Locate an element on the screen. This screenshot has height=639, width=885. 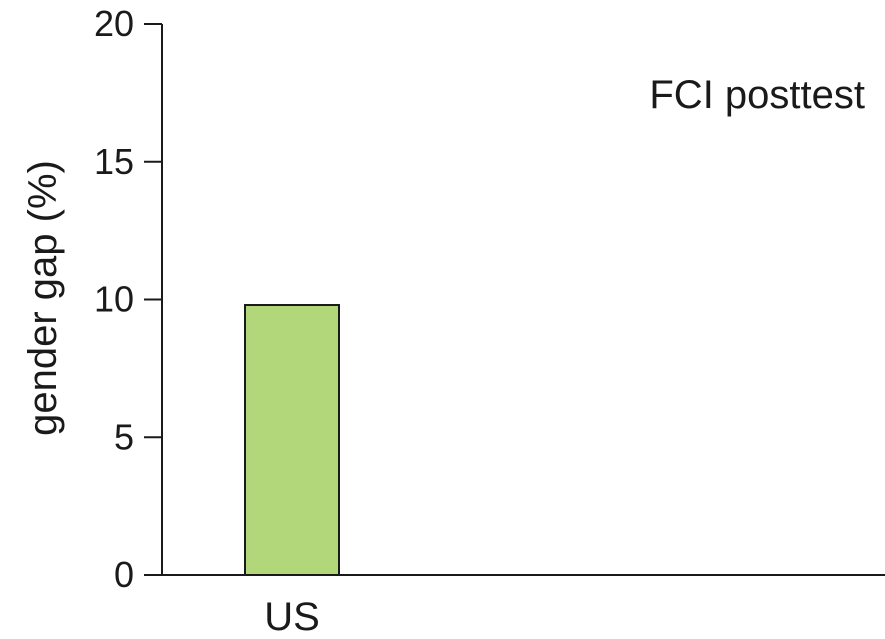
y-tick-label: 5 is located at coordinates (124, 436).